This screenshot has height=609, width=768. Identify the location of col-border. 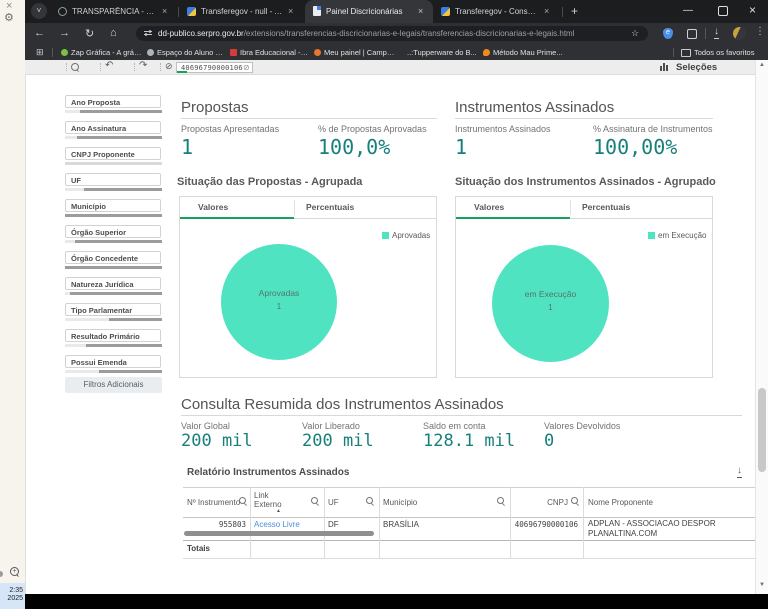
(324, 522).